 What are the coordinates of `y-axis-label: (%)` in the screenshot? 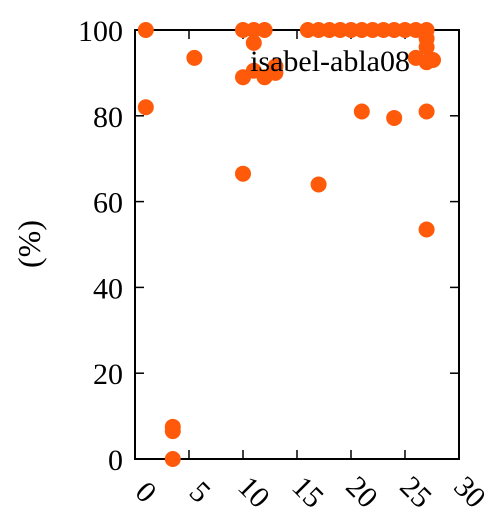 It's located at (29, 244).